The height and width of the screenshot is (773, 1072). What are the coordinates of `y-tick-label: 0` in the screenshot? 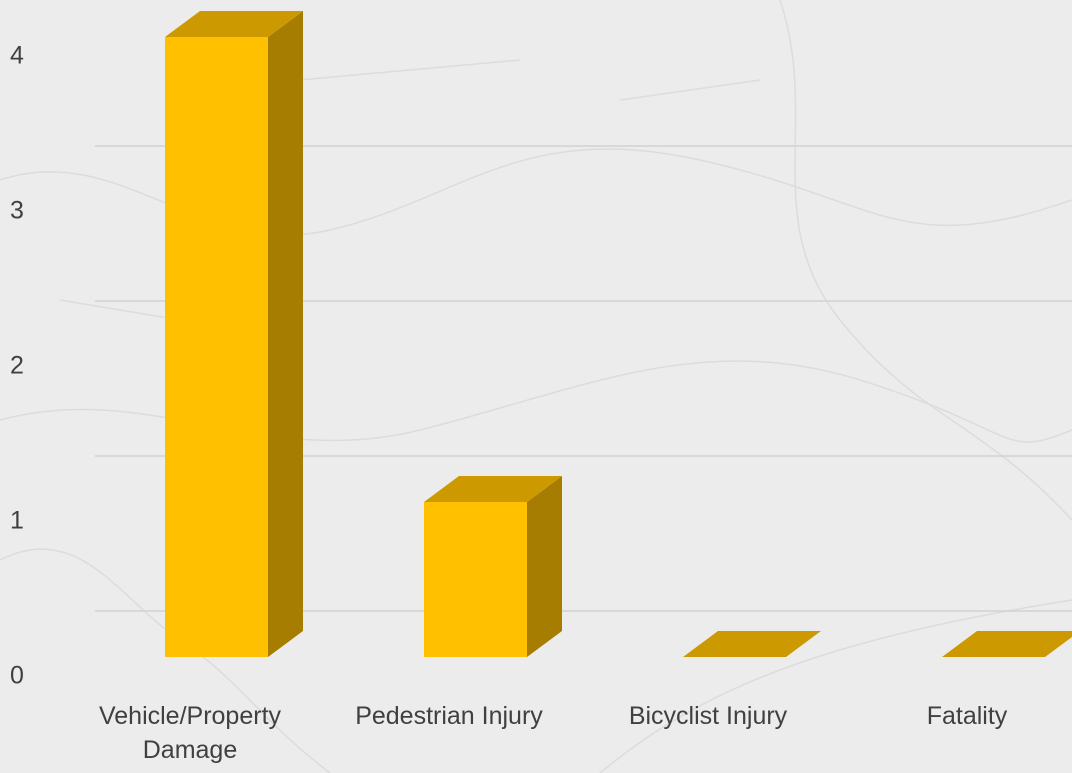 It's located at (17, 676).